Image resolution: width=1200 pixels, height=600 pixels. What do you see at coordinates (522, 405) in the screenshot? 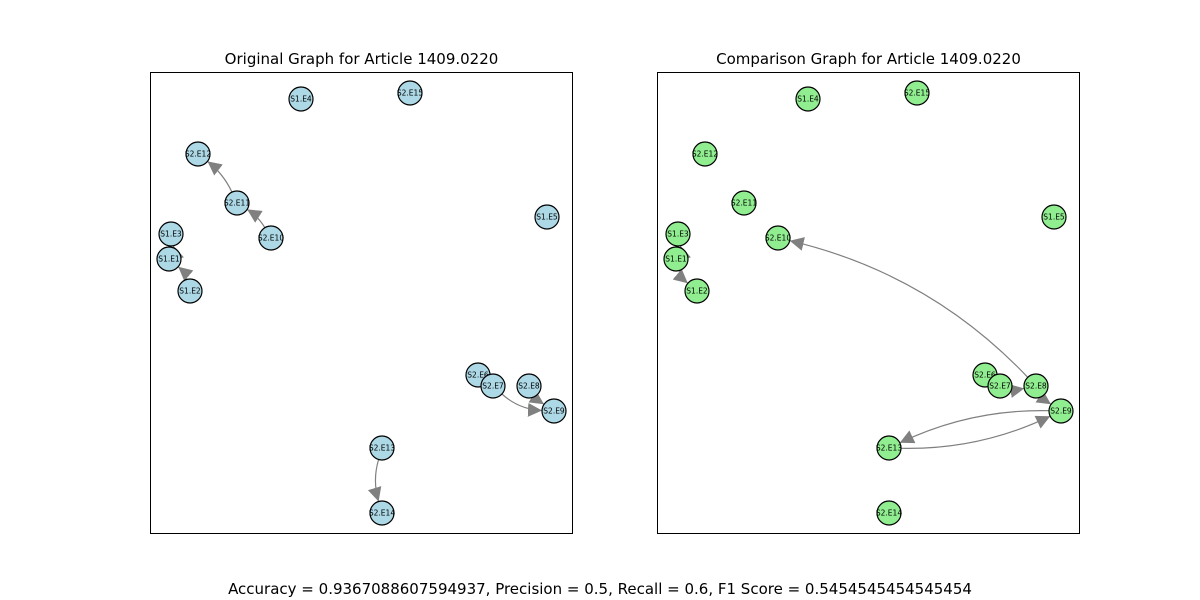
I see `edge-S2.E7-to-S2.E9` at bounding box center [522, 405].